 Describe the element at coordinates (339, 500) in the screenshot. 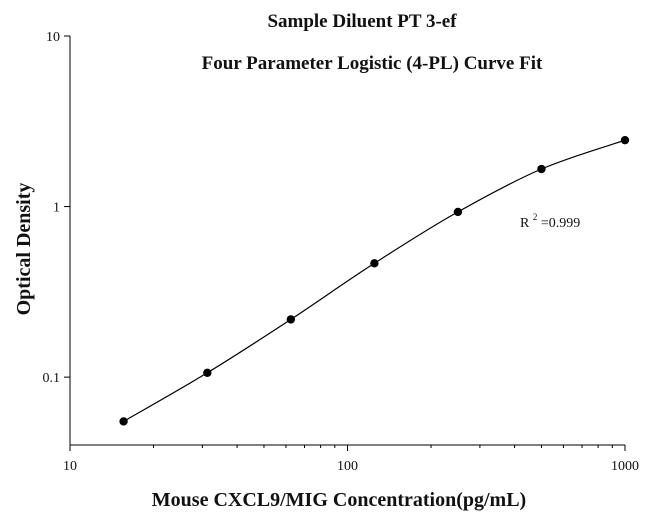

I see `x-axis-label: Mouse CXCL9/MIG Concentration(pg/mL)` at that location.